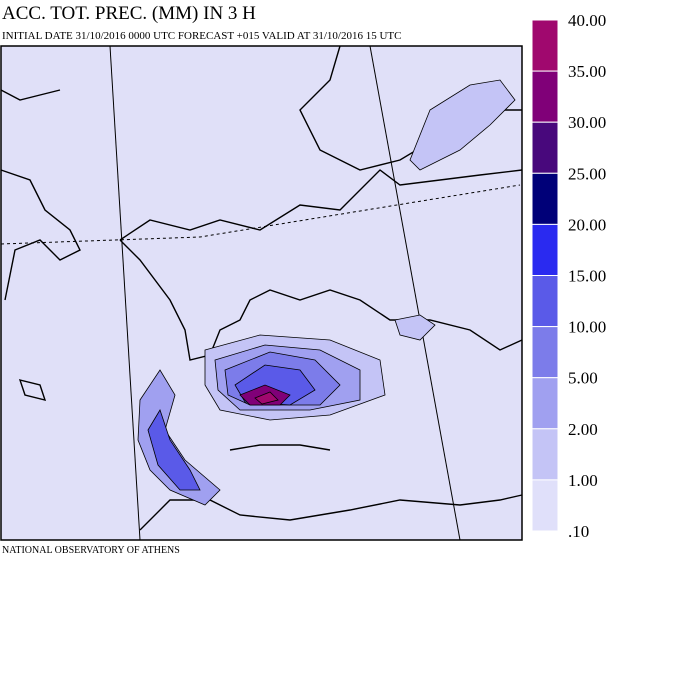 This screenshot has height=700, width=700. Describe the element at coordinates (578, 531) in the screenshot. I see `colorbar-label: .10` at that location.